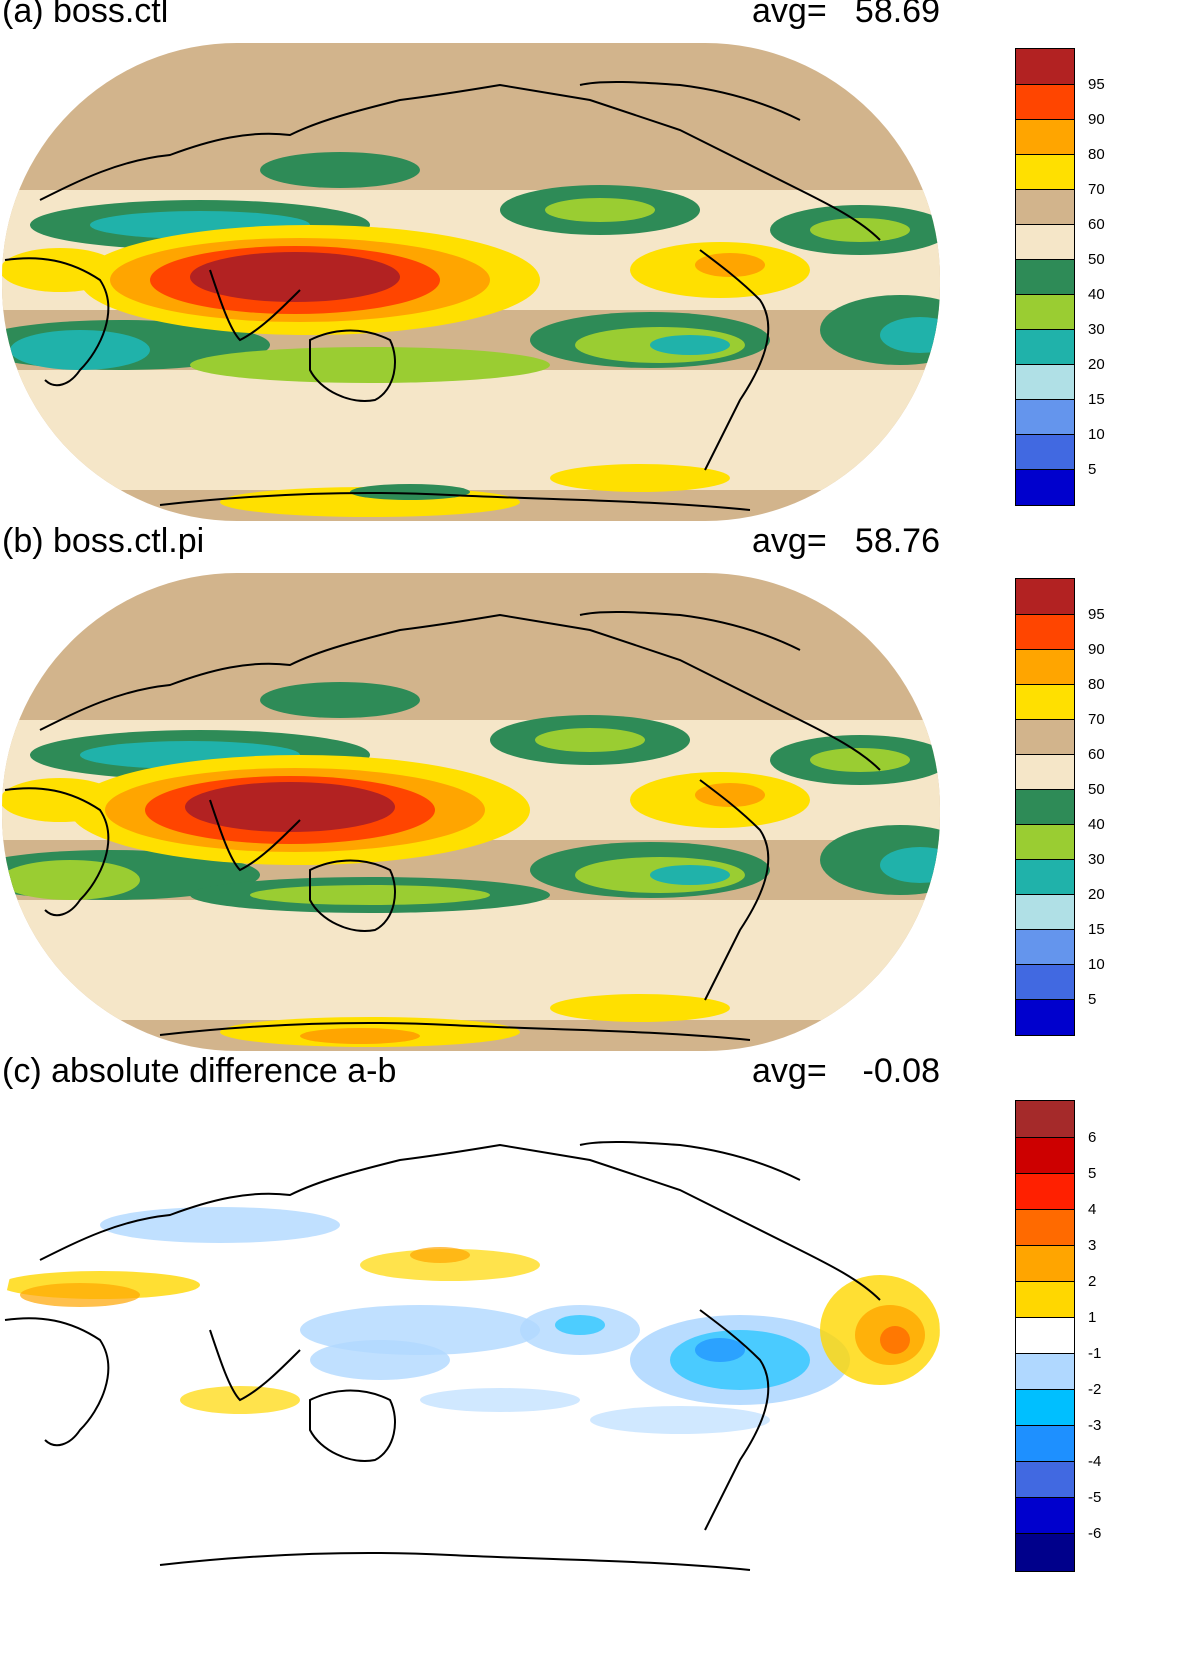  I want to click on colorbar-label: -6, so click(1095, 1533).